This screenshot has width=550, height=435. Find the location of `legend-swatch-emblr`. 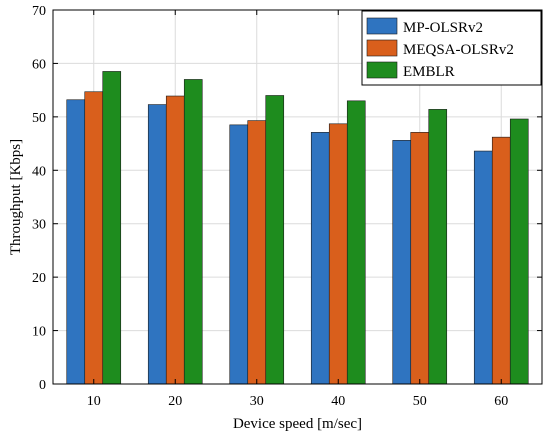

legend-swatch-emblr is located at coordinates (382, 70).